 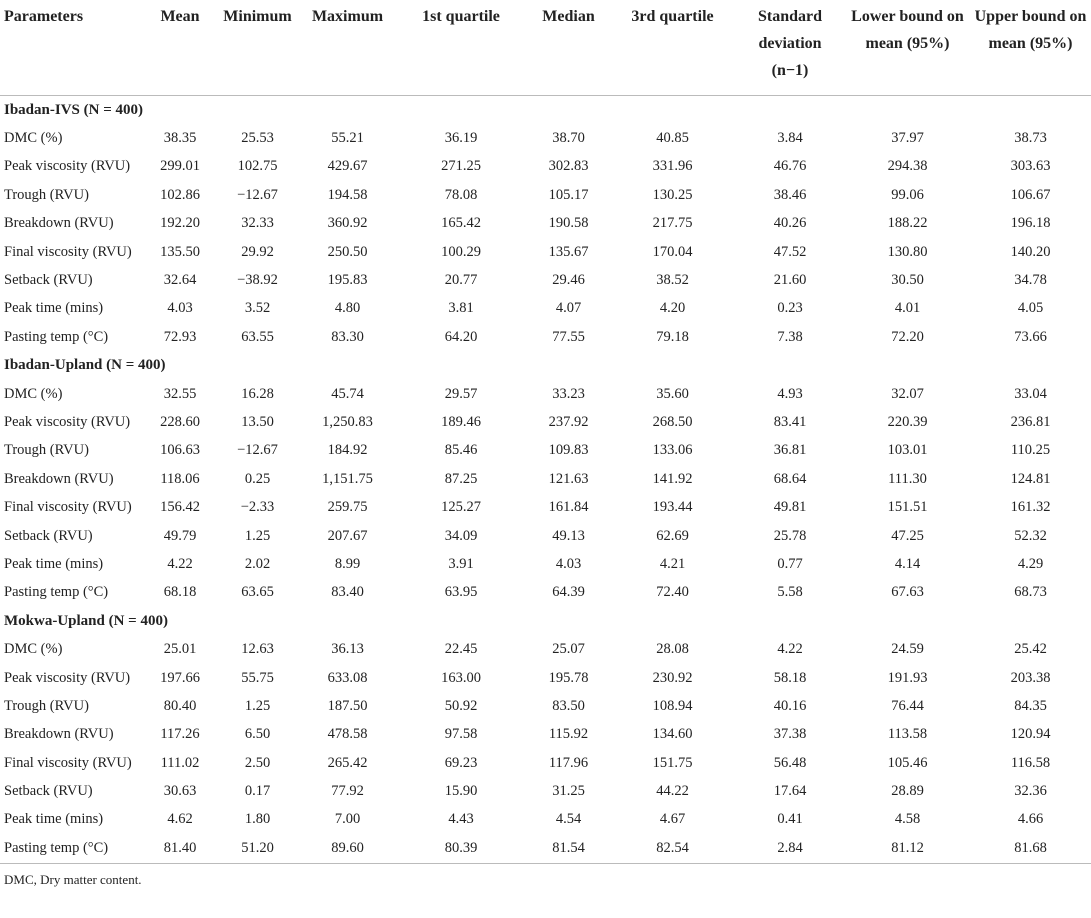 What do you see at coordinates (568, 791) in the screenshot?
I see `cell: 31.25` at bounding box center [568, 791].